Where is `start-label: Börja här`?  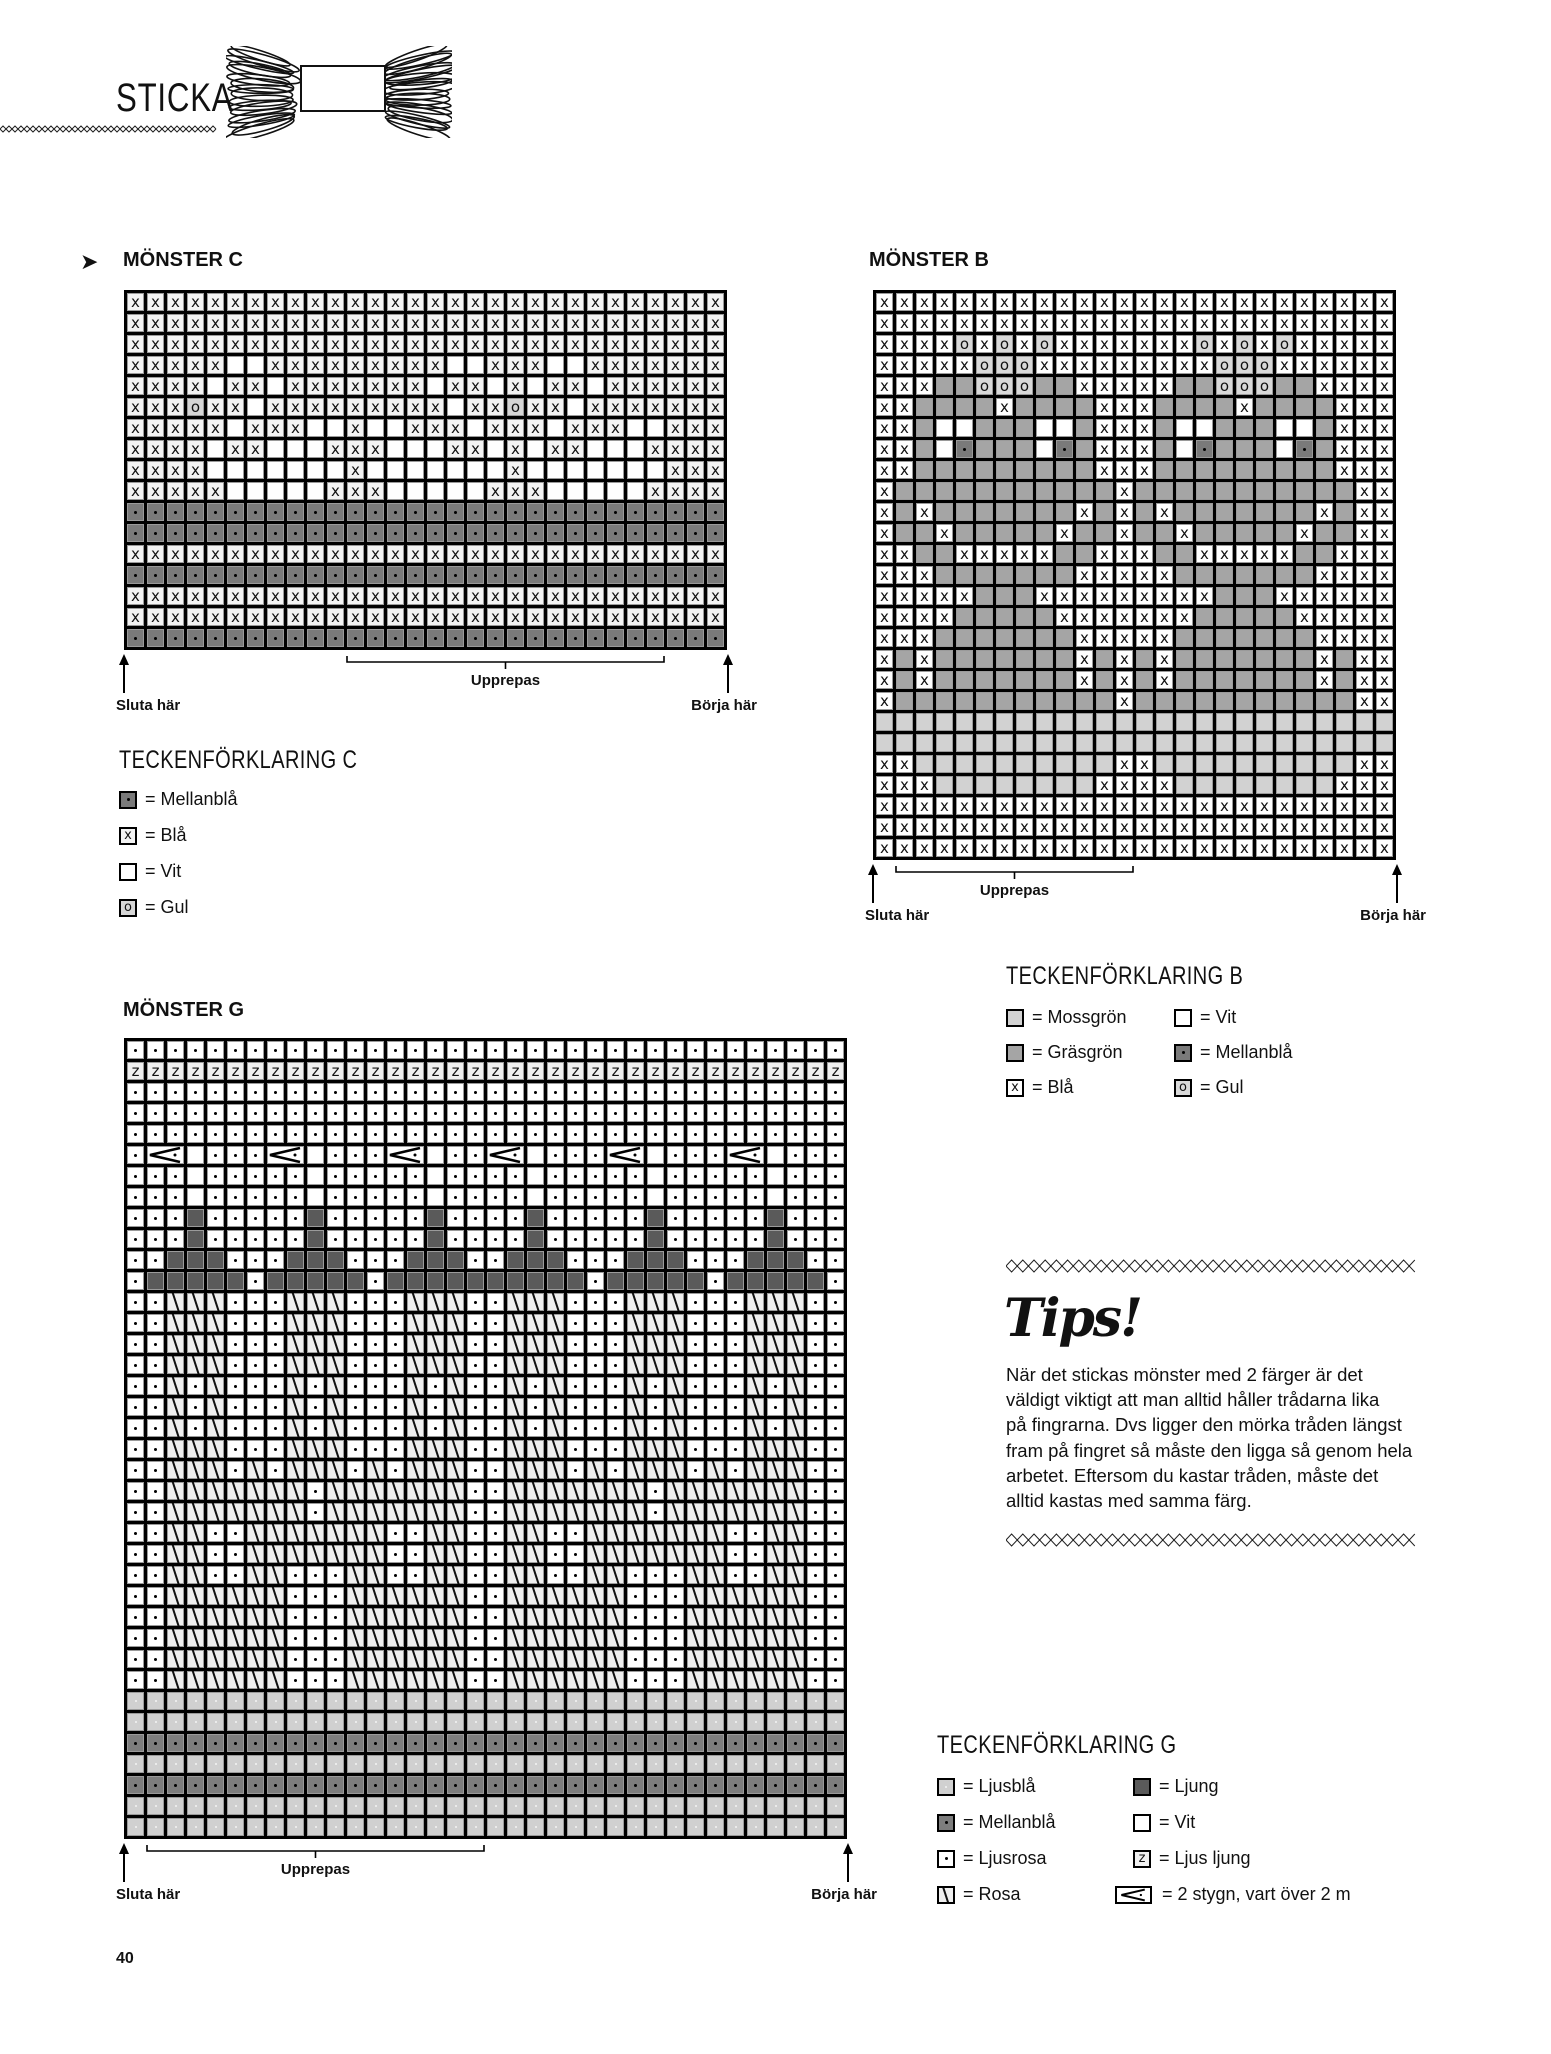 start-label: Börja här is located at coordinates (844, 1894).